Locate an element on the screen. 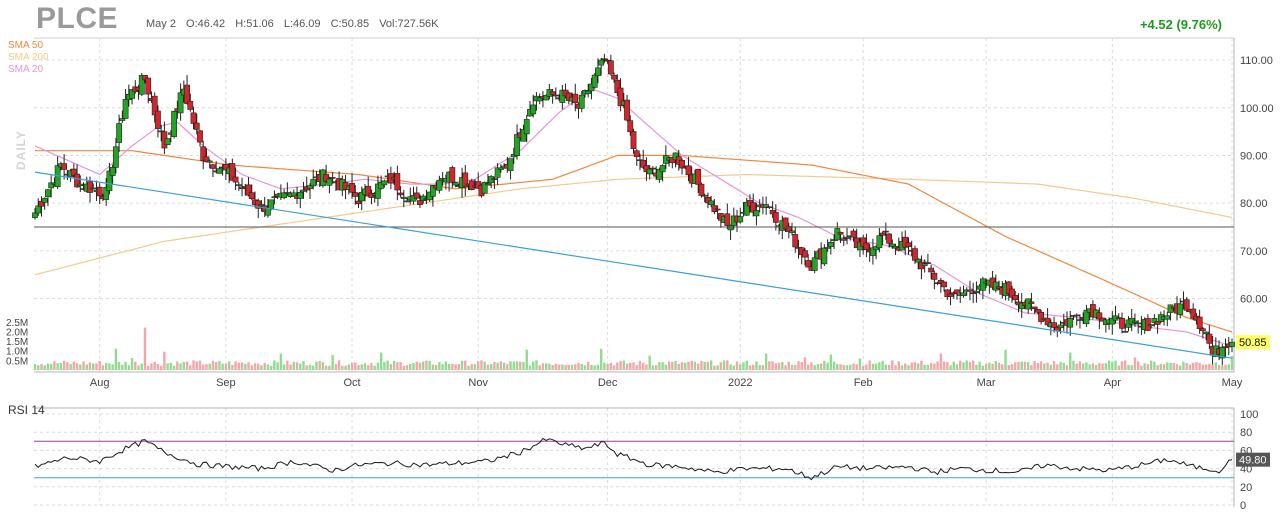 The image size is (1280, 520). price-tick-label: 100.00 is located at coordinates (1257, 109).